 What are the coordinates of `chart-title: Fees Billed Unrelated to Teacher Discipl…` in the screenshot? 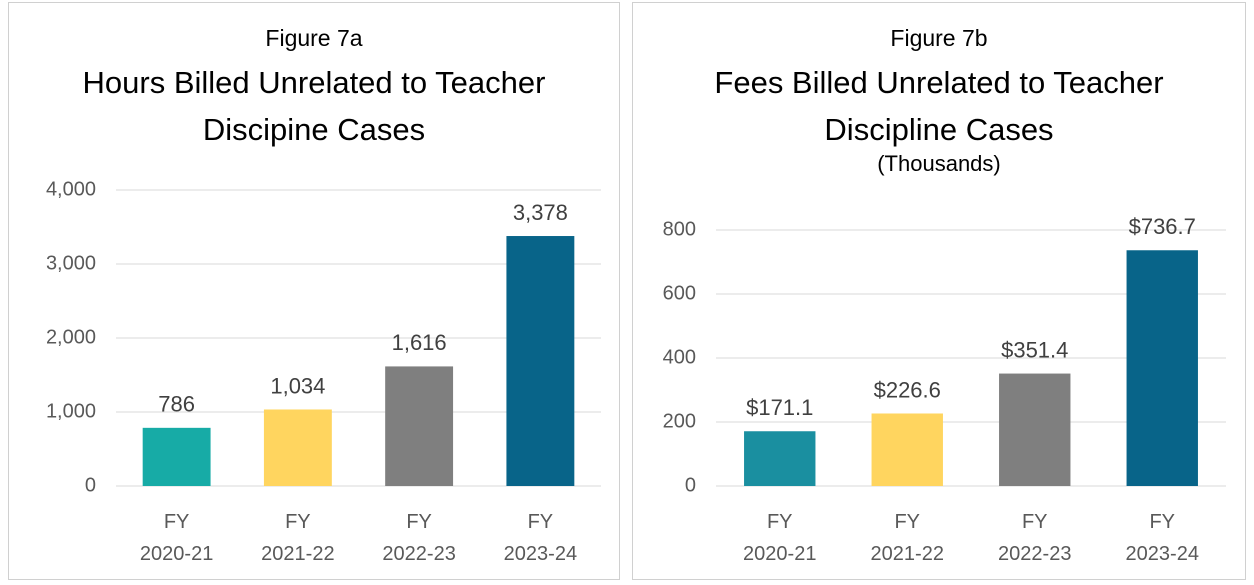 It's located at (939, 106).